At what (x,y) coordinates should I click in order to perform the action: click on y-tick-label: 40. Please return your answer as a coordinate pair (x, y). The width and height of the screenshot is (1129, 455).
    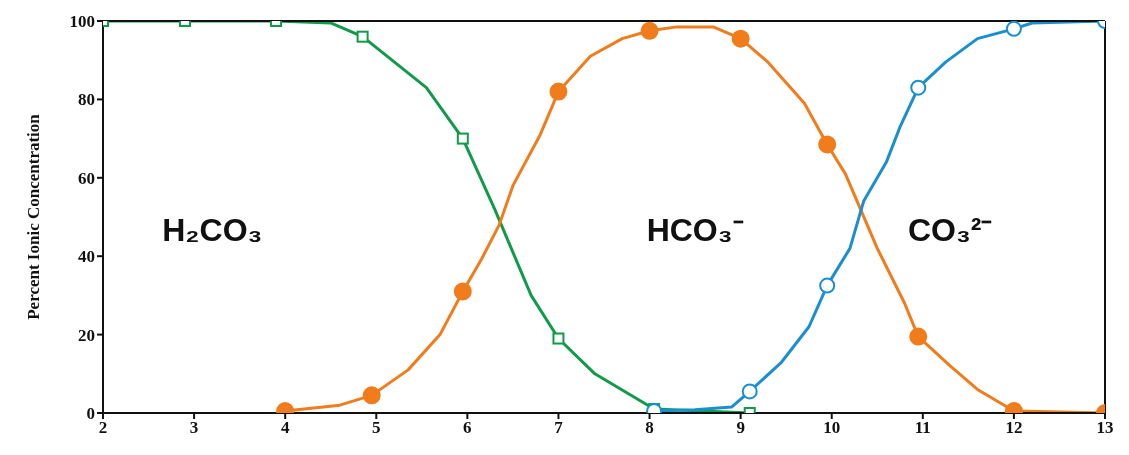
    Looking at the image, I should click on (86, 257).